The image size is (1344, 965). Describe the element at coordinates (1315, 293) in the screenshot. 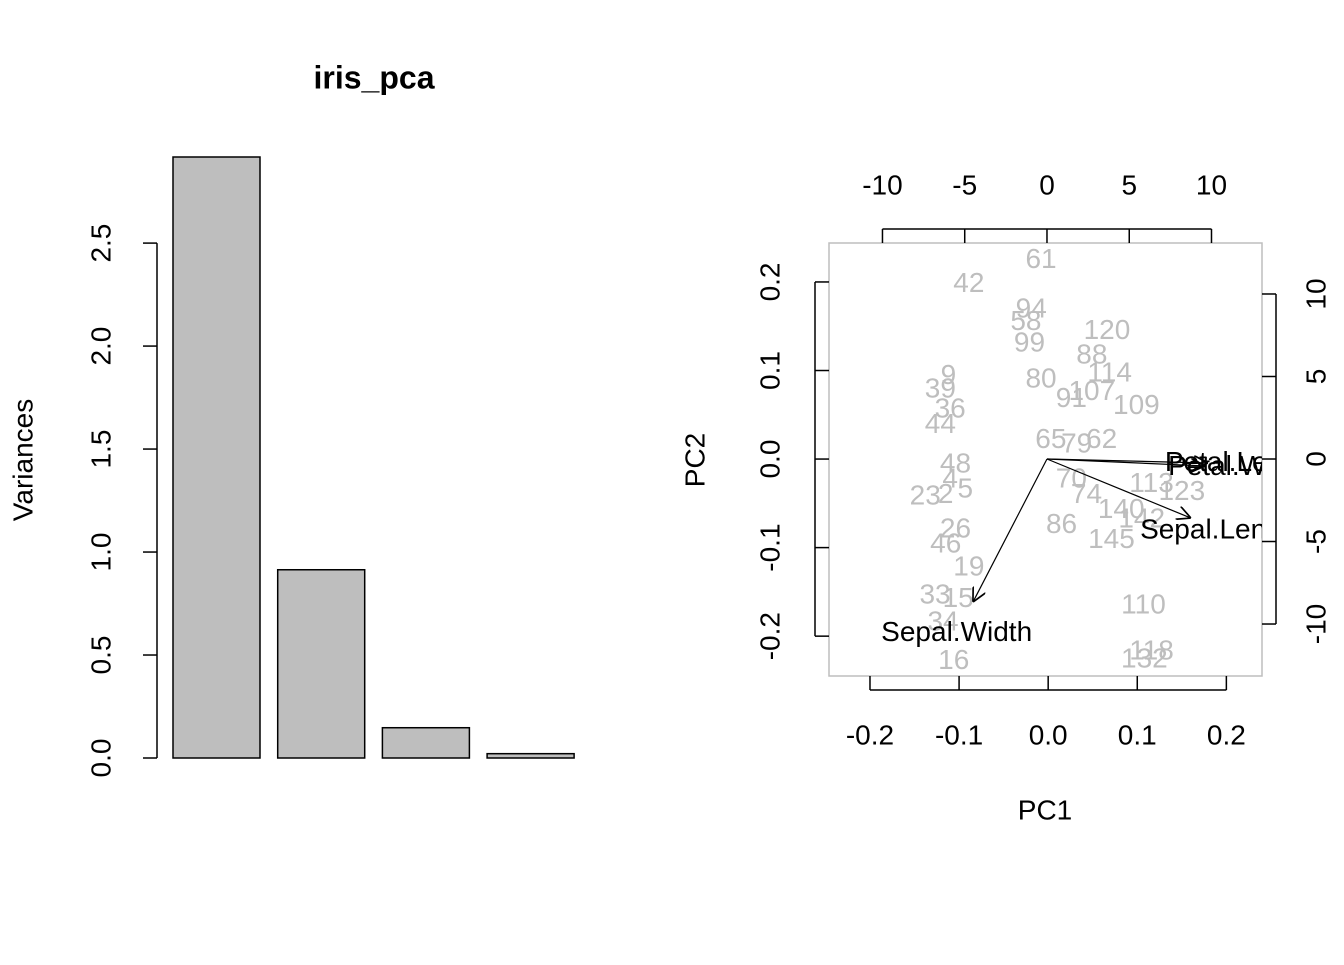

I see `y2-tick-label: 10` at that location.